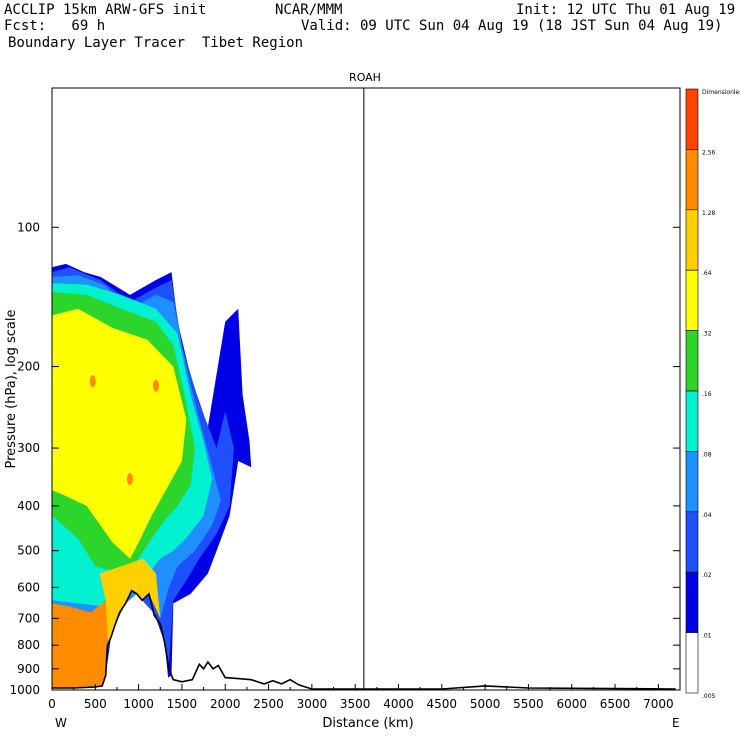 The width and height of the screenshot is (740, 740). What do you see at coordinates (707, 334) in the screenshot?
I see `colorbar-label-4: .32` at bounding box center [707, 334].